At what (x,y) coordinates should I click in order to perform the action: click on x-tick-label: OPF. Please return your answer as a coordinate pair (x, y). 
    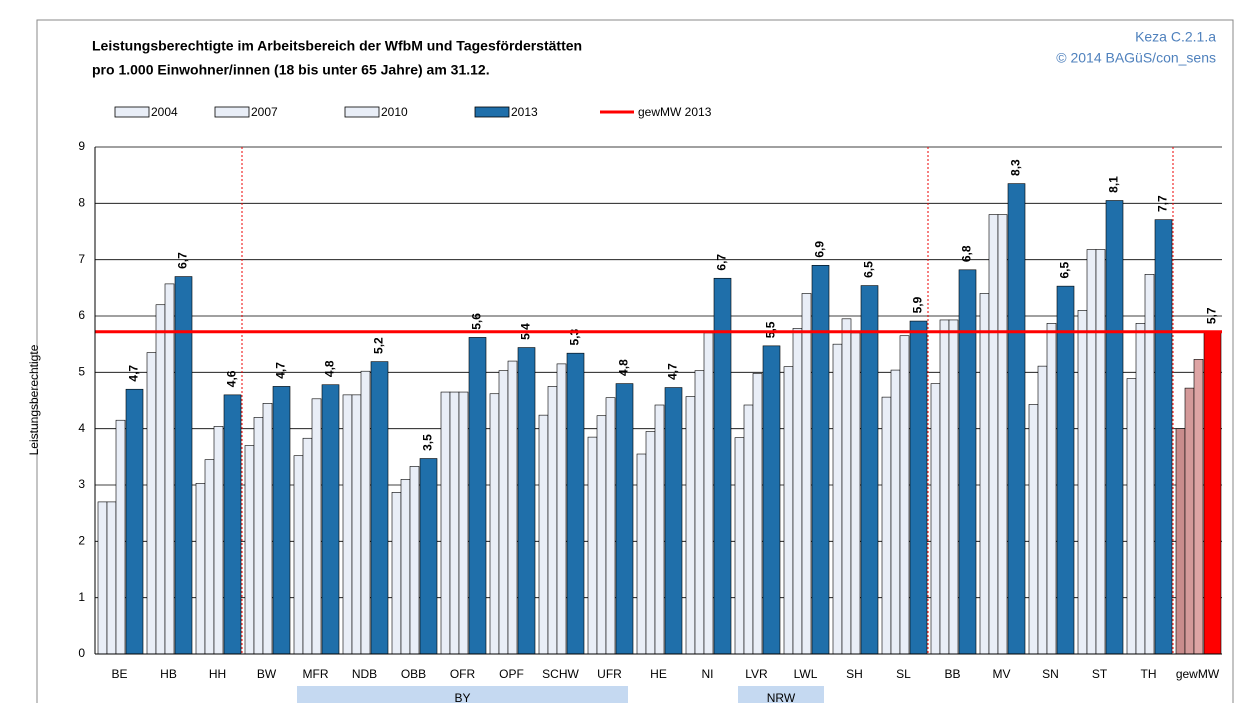
    Looking at the image, I should click on (511, 674).